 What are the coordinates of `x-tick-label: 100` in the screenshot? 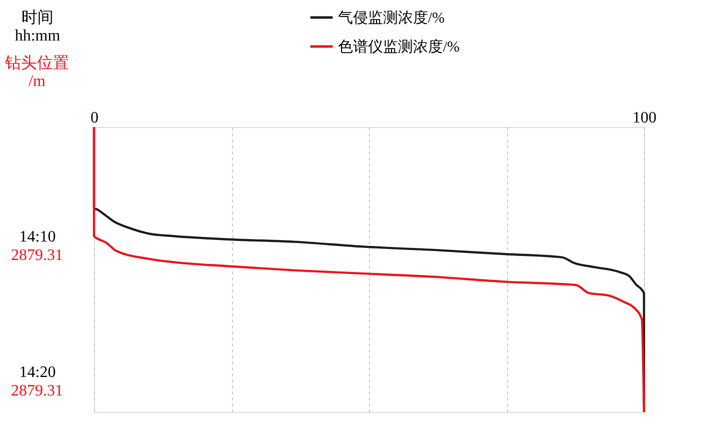 It's located at (644, 118).